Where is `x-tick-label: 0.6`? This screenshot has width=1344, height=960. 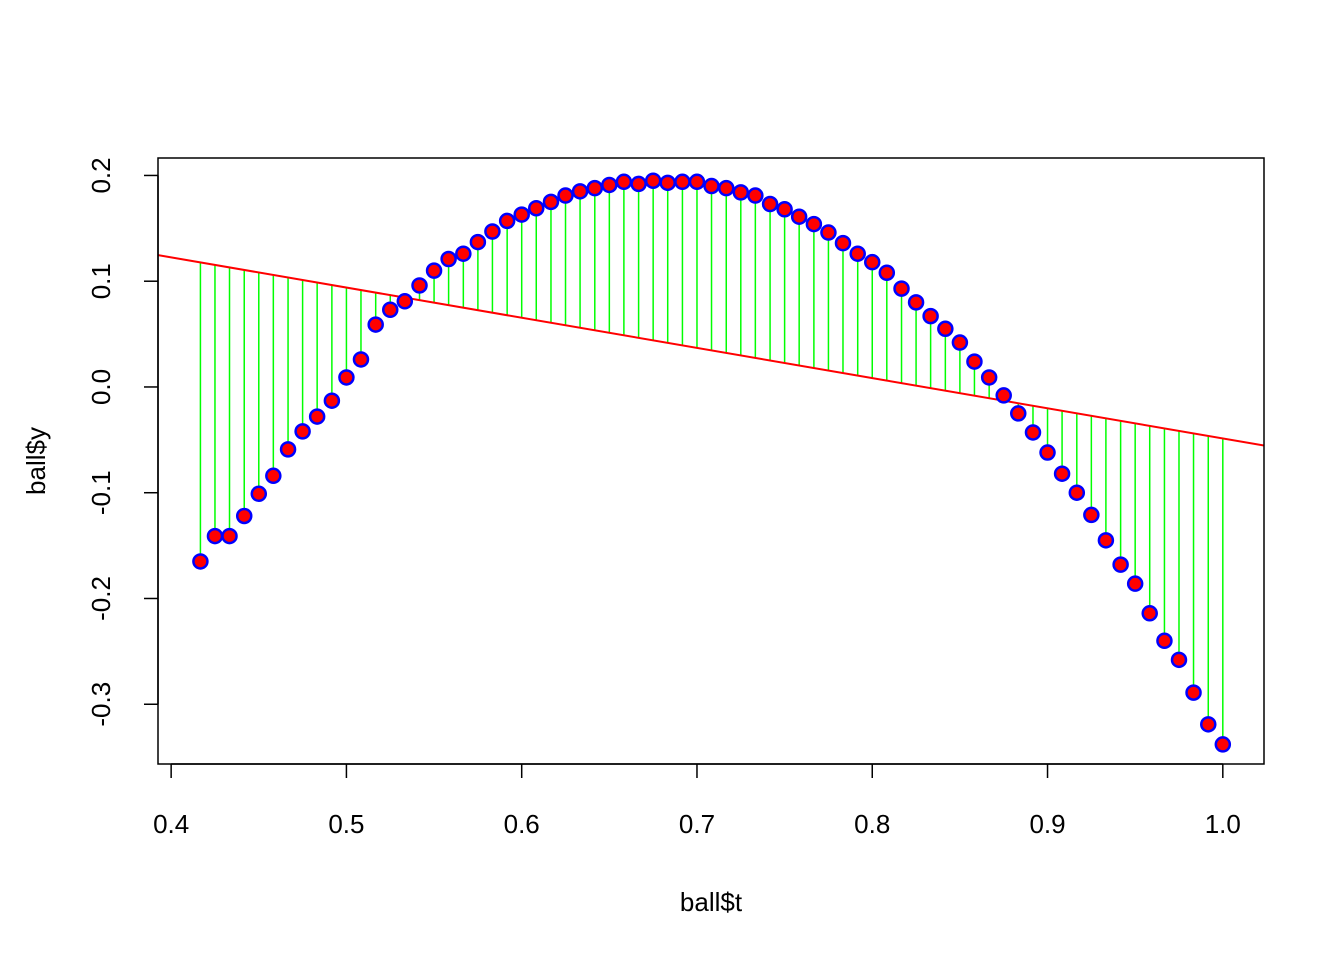 x-tick-label: 0.6 is located at coordinates (522, 824).